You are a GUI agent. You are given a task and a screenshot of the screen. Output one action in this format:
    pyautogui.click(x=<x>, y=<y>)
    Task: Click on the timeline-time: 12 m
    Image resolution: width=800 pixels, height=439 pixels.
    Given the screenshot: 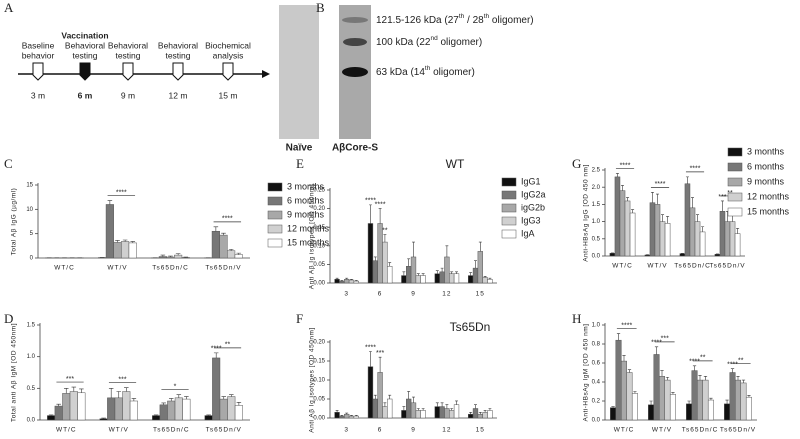 What is the action you would take?
    pyautogui.click(x=178, y=95)
    